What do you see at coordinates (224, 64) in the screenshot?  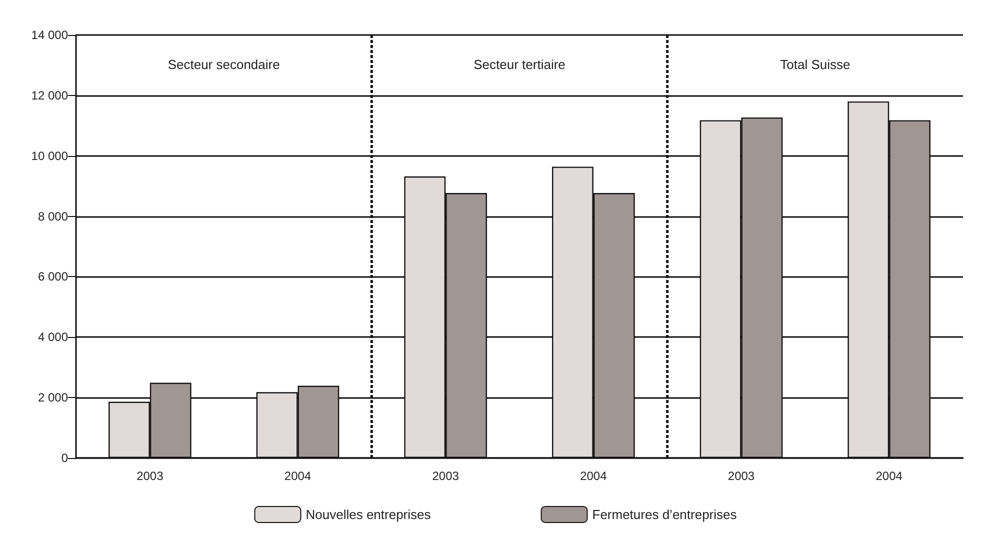 I see `annotation: Secteur secondaire` at bounding box center [224, 64].